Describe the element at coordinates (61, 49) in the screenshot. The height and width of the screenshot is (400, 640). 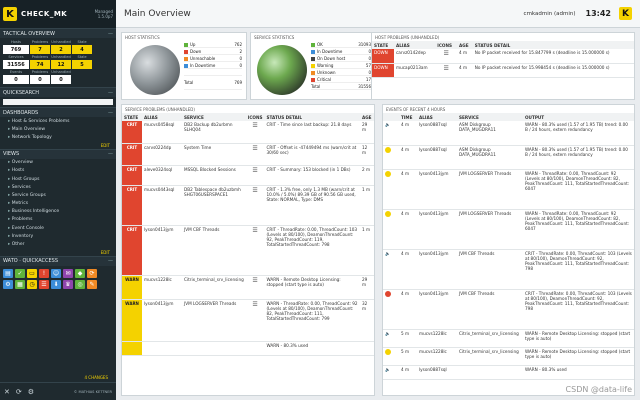
I see `tac-hosts-unhandled: 2` at that location.